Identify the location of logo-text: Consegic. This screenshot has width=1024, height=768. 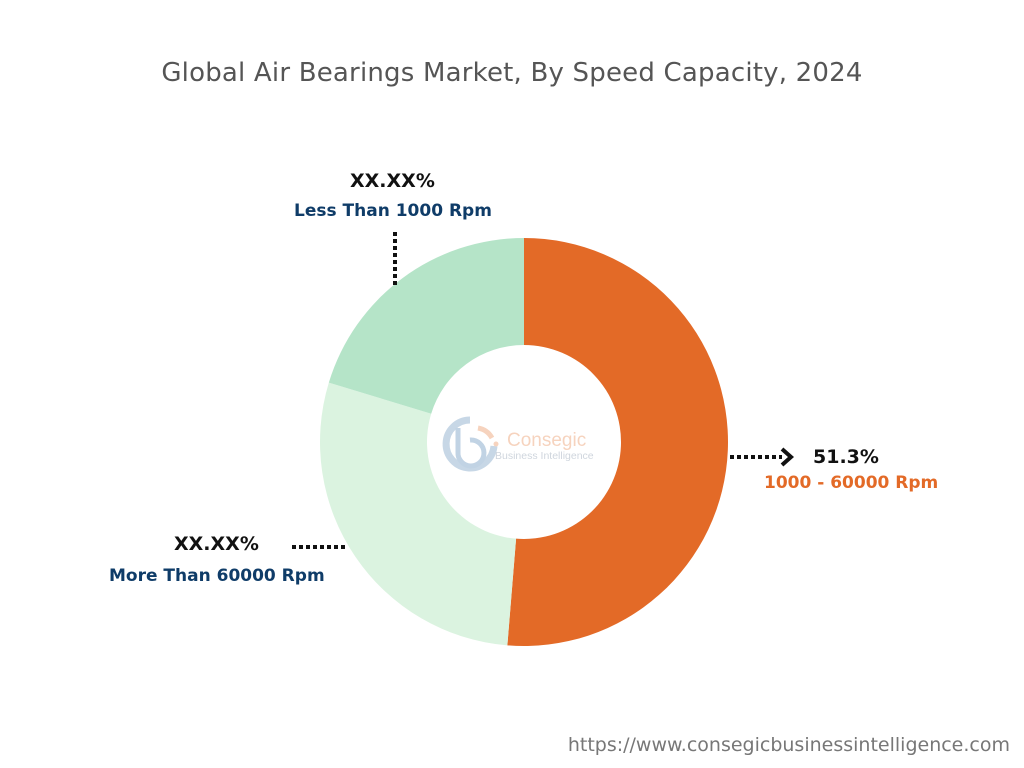
(546, 440).